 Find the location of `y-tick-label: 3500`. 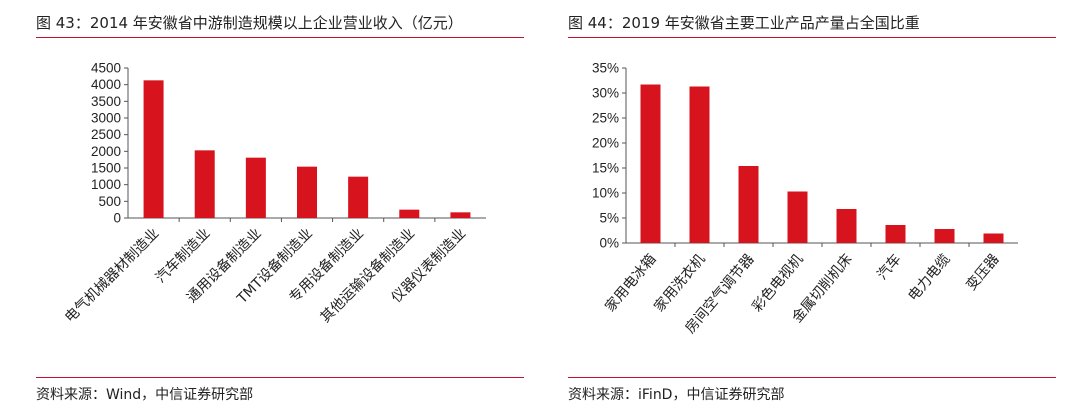

y-tick-label: 3500 is located at coordinates (106, 101).